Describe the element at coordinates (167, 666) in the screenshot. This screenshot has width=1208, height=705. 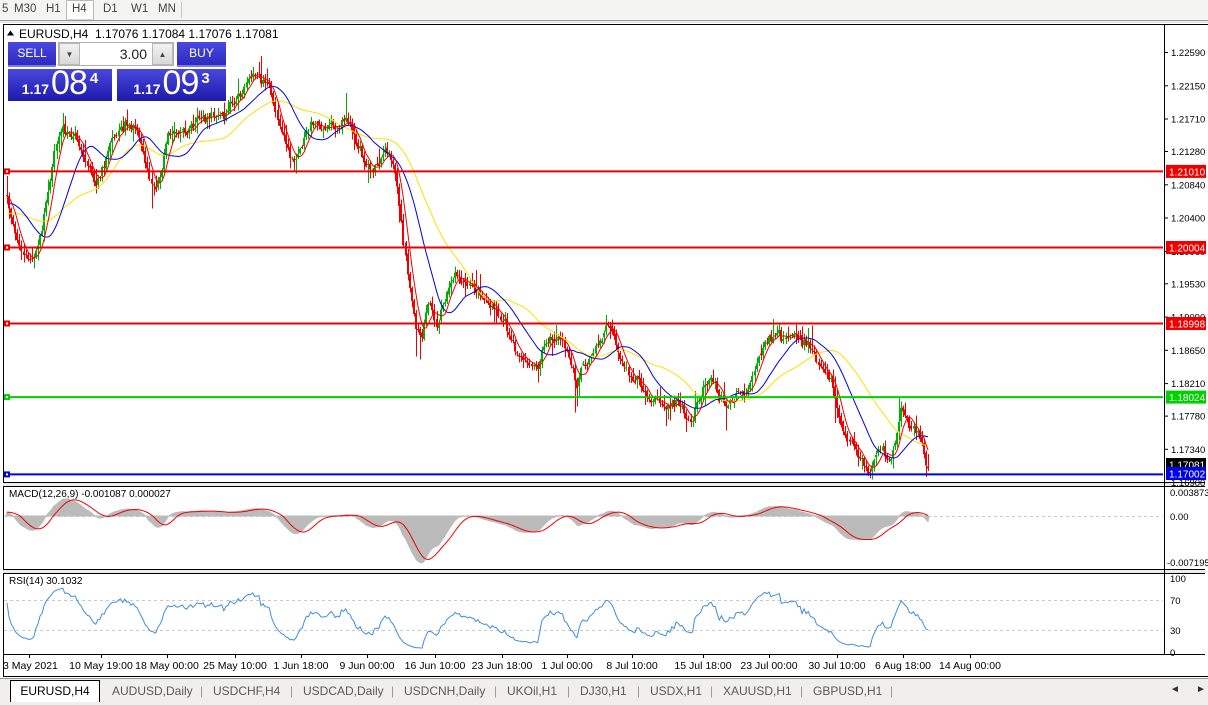
I see `svg-text: 18 May 00:00` at that location.